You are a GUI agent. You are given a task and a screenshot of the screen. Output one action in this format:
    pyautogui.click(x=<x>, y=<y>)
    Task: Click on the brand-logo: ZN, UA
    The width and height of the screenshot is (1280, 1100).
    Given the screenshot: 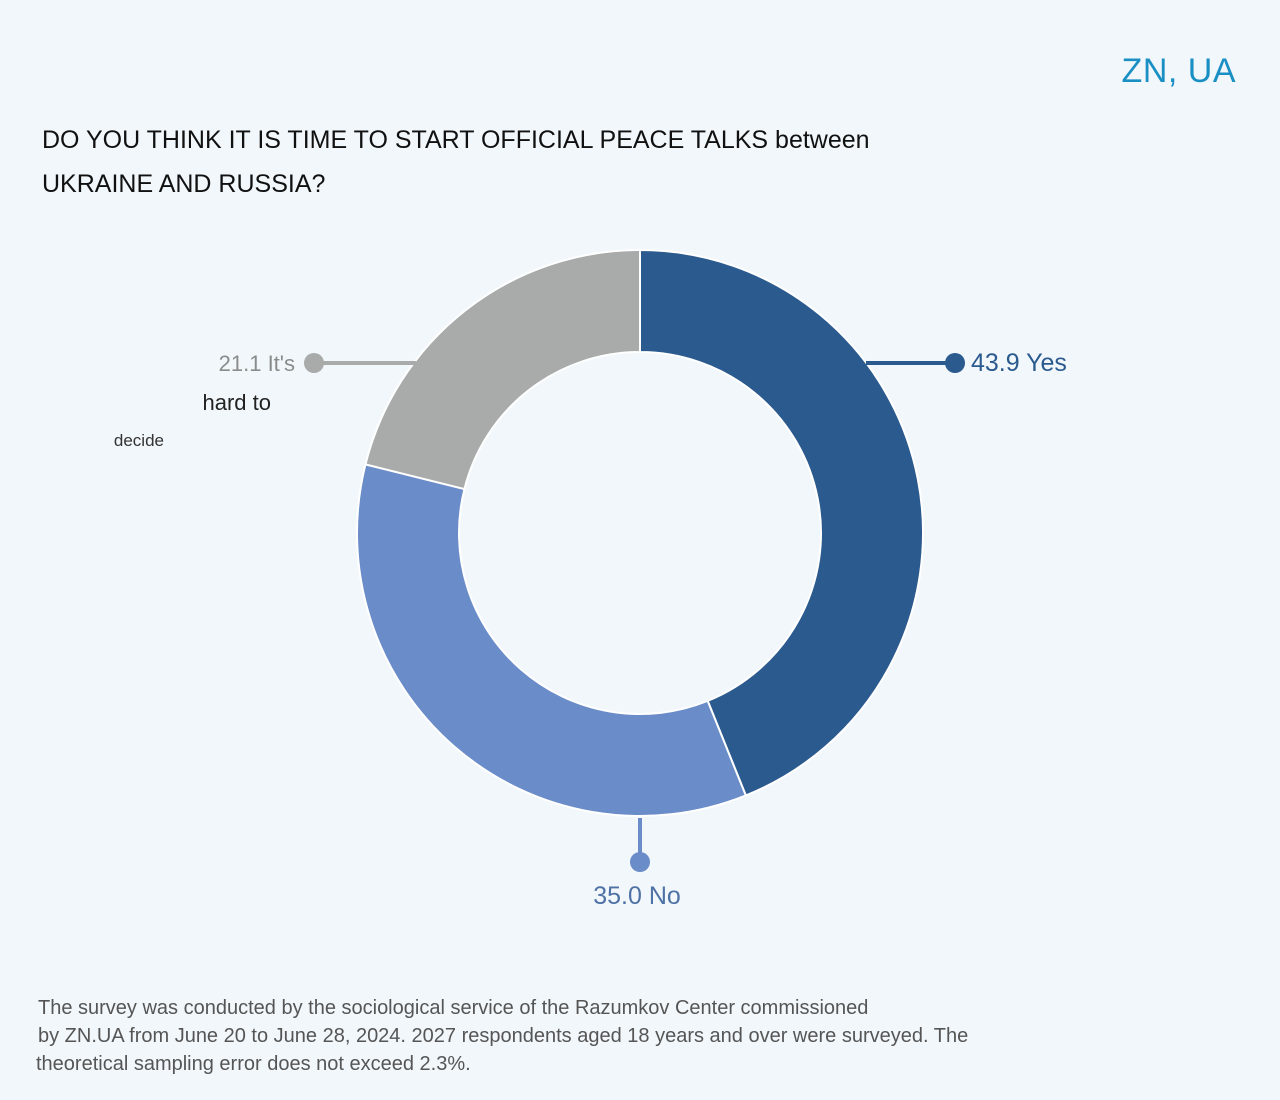 What is the action you would take?
    pyautogui.click(x=1178, y=71)
    